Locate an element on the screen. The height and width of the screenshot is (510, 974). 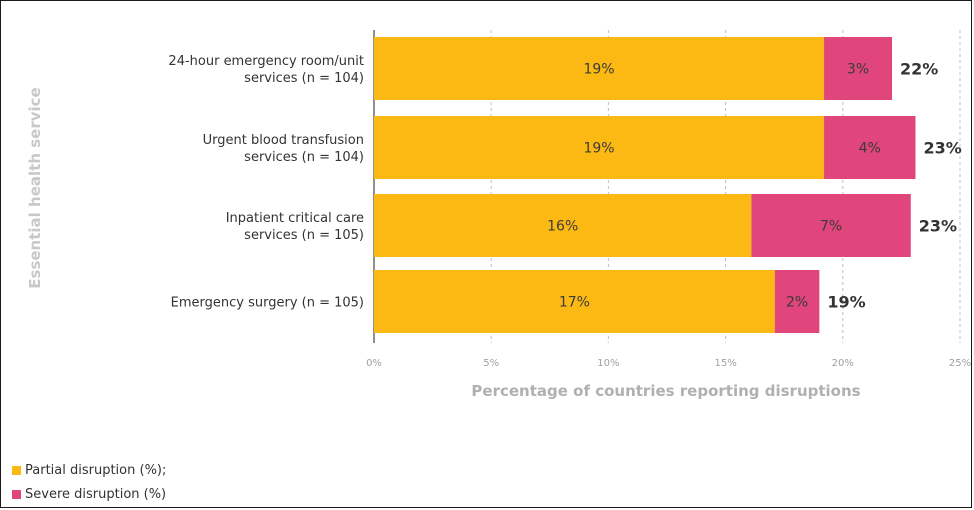
bar-label-partial: 16% is located at coordinates (562, 227).